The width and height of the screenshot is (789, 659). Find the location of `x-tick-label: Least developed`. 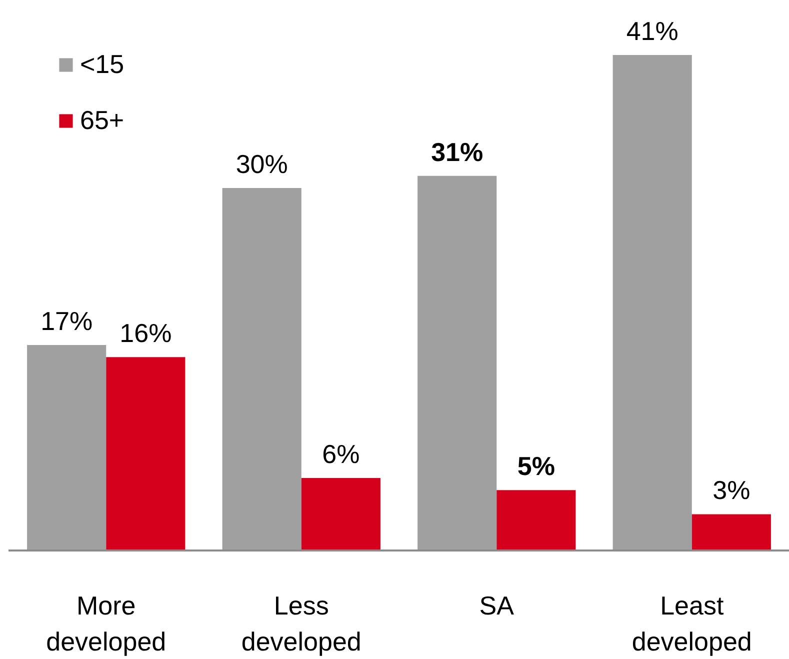

x-tick-label: Least developed is located at coordinates (692, 623).